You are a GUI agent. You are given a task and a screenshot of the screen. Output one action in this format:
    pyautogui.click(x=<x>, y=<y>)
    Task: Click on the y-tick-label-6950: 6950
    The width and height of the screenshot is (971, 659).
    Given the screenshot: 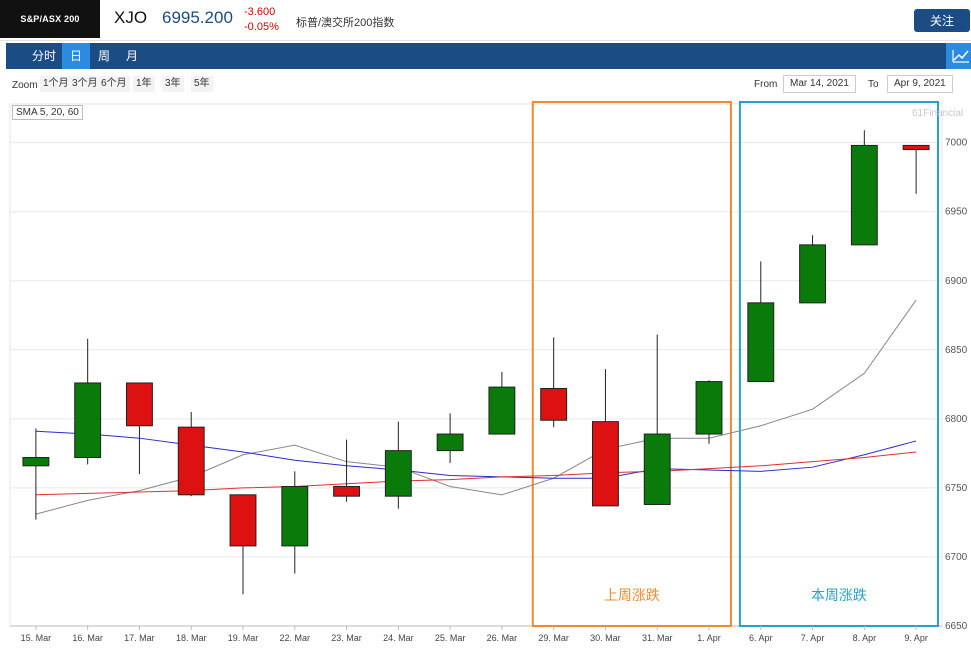 What is the action you would take?
    pyautogui.click(x=956, y=212)
    